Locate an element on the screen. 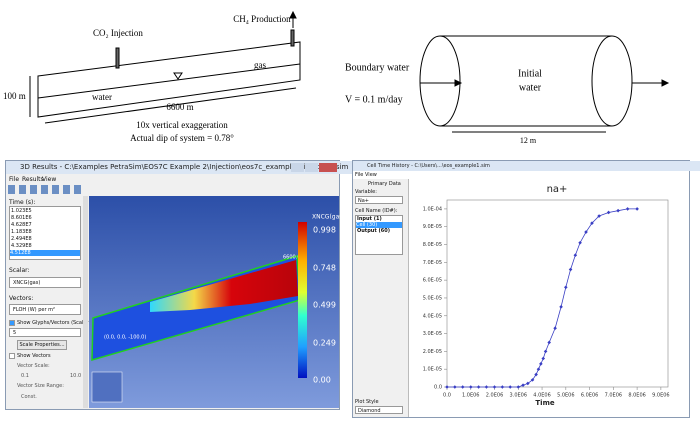 This screenshot has width=700, height=423. chart-title: na+ is located at coordinates (557, 189).